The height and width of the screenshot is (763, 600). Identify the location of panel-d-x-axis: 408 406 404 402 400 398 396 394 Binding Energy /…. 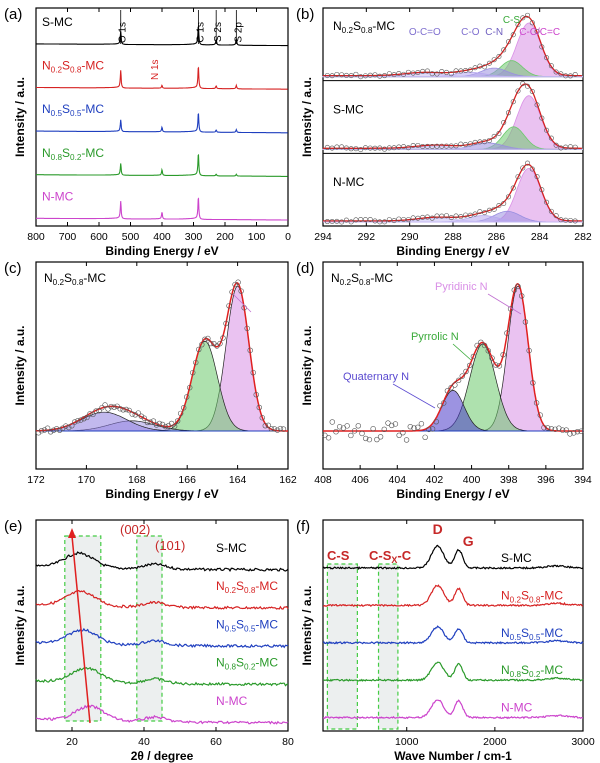
(453, 381).